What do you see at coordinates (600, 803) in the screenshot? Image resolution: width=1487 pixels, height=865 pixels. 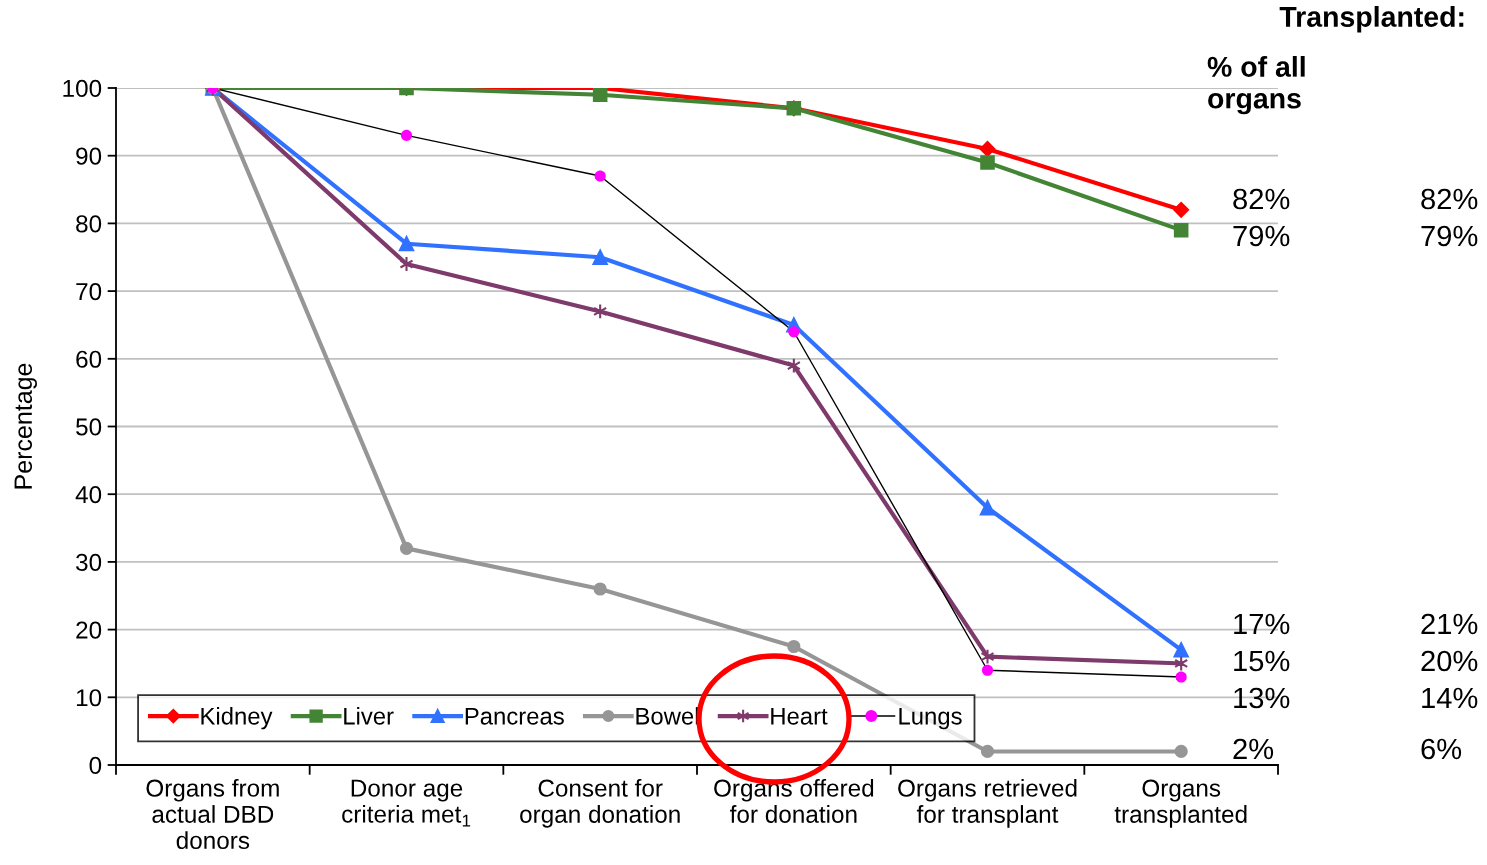 I see `x-tick-label: Consent for organ donation` at bounding box center [600, 803].